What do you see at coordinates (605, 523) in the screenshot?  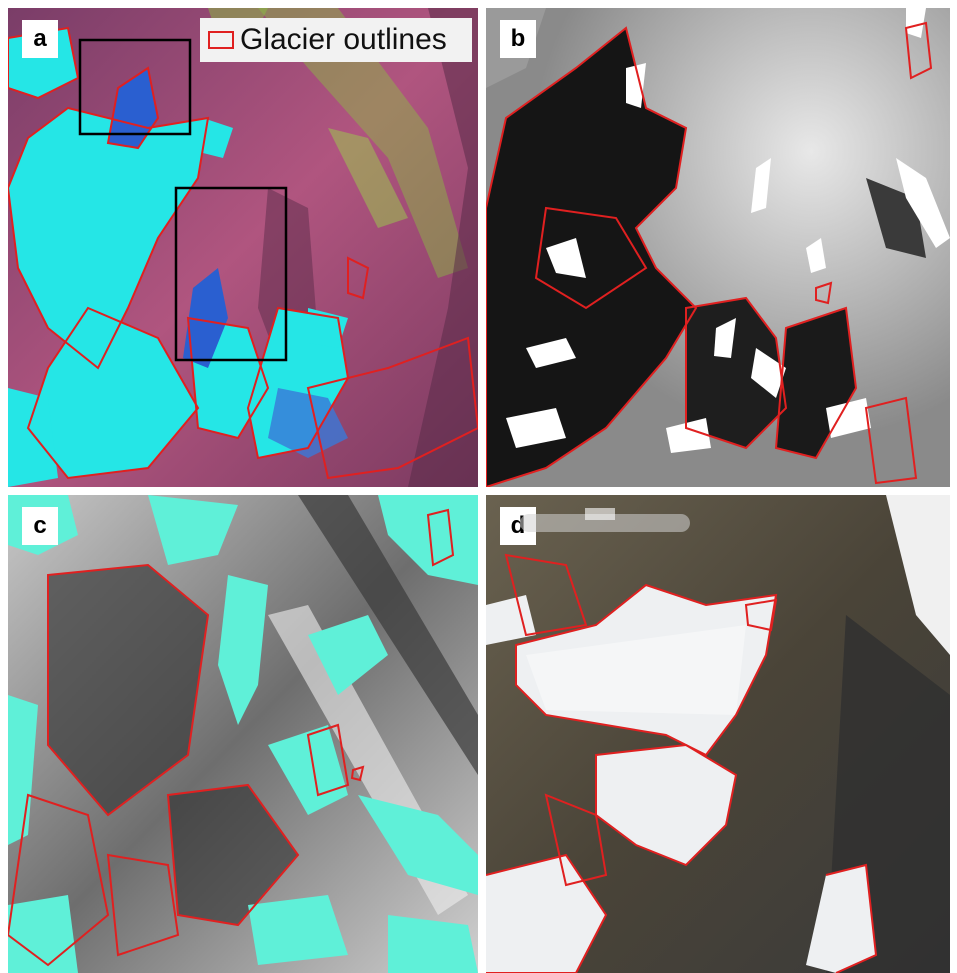 I see `imagery-date-slider` at bounding box center [605, 523].